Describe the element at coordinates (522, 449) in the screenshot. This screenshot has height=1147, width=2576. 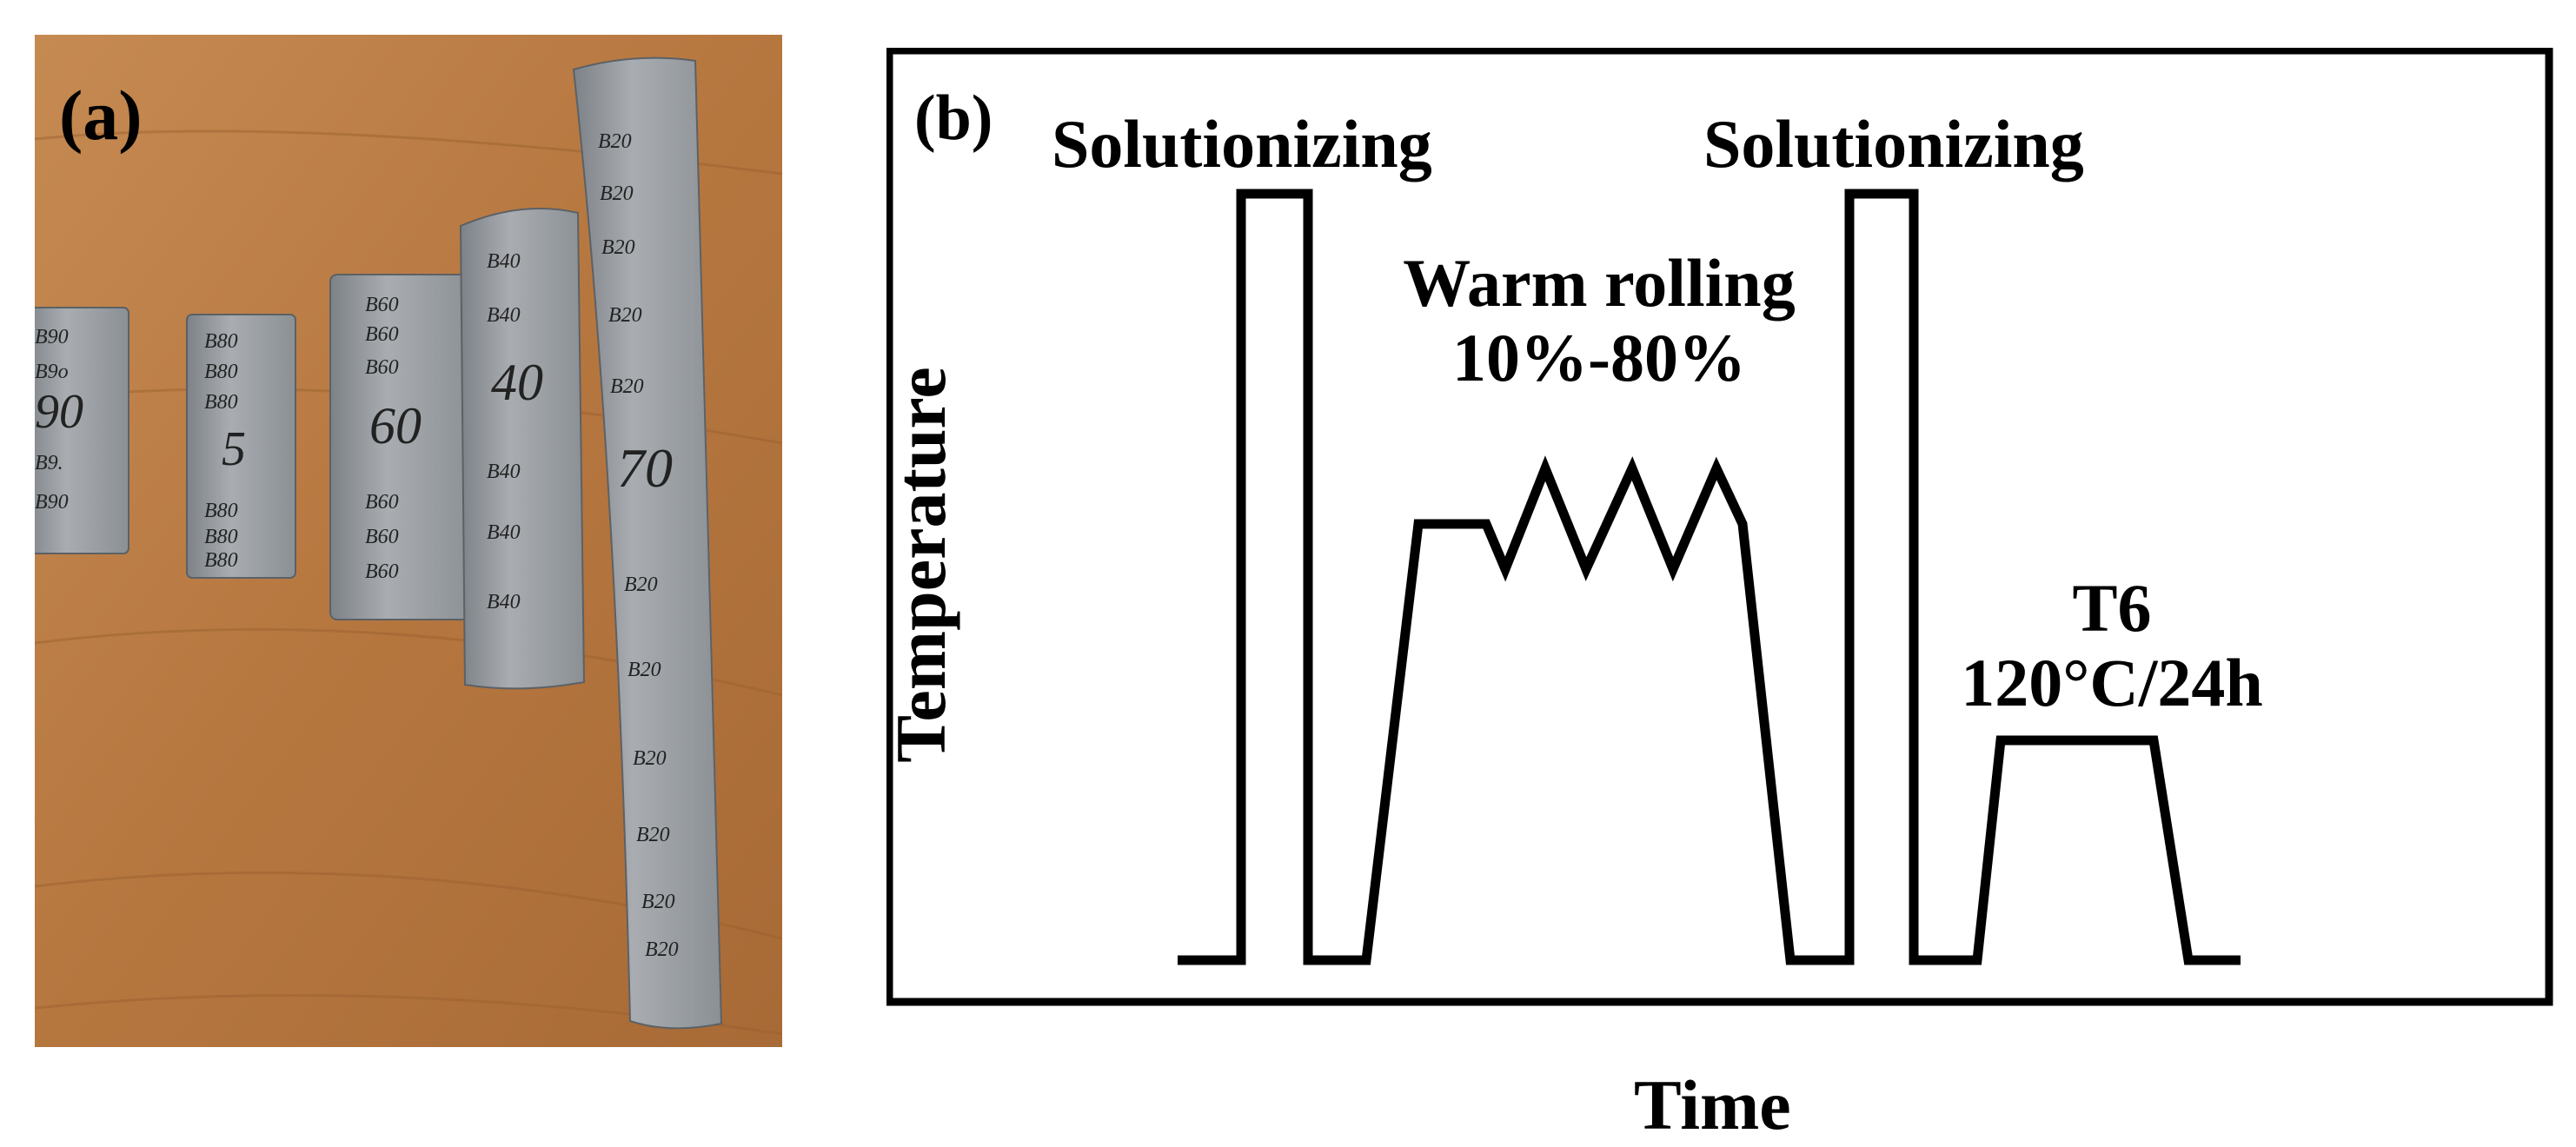
I see `strip-b40` at that location.